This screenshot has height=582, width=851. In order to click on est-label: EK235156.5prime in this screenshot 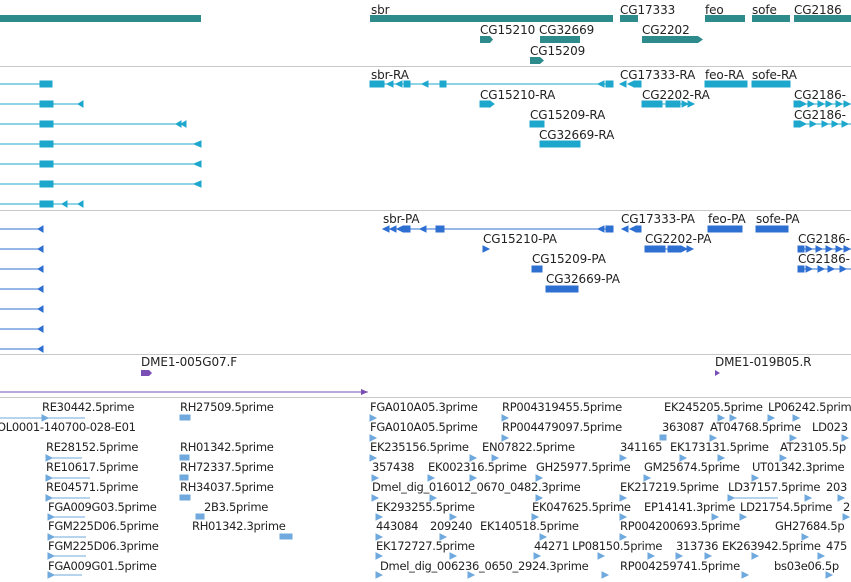, I will do `click(419, 447)`.